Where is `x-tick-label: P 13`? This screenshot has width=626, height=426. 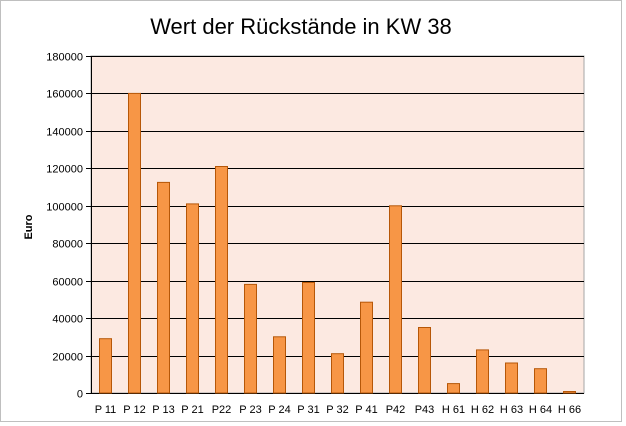
x-tick-label: P 13 is located at coordinates (163, 410).